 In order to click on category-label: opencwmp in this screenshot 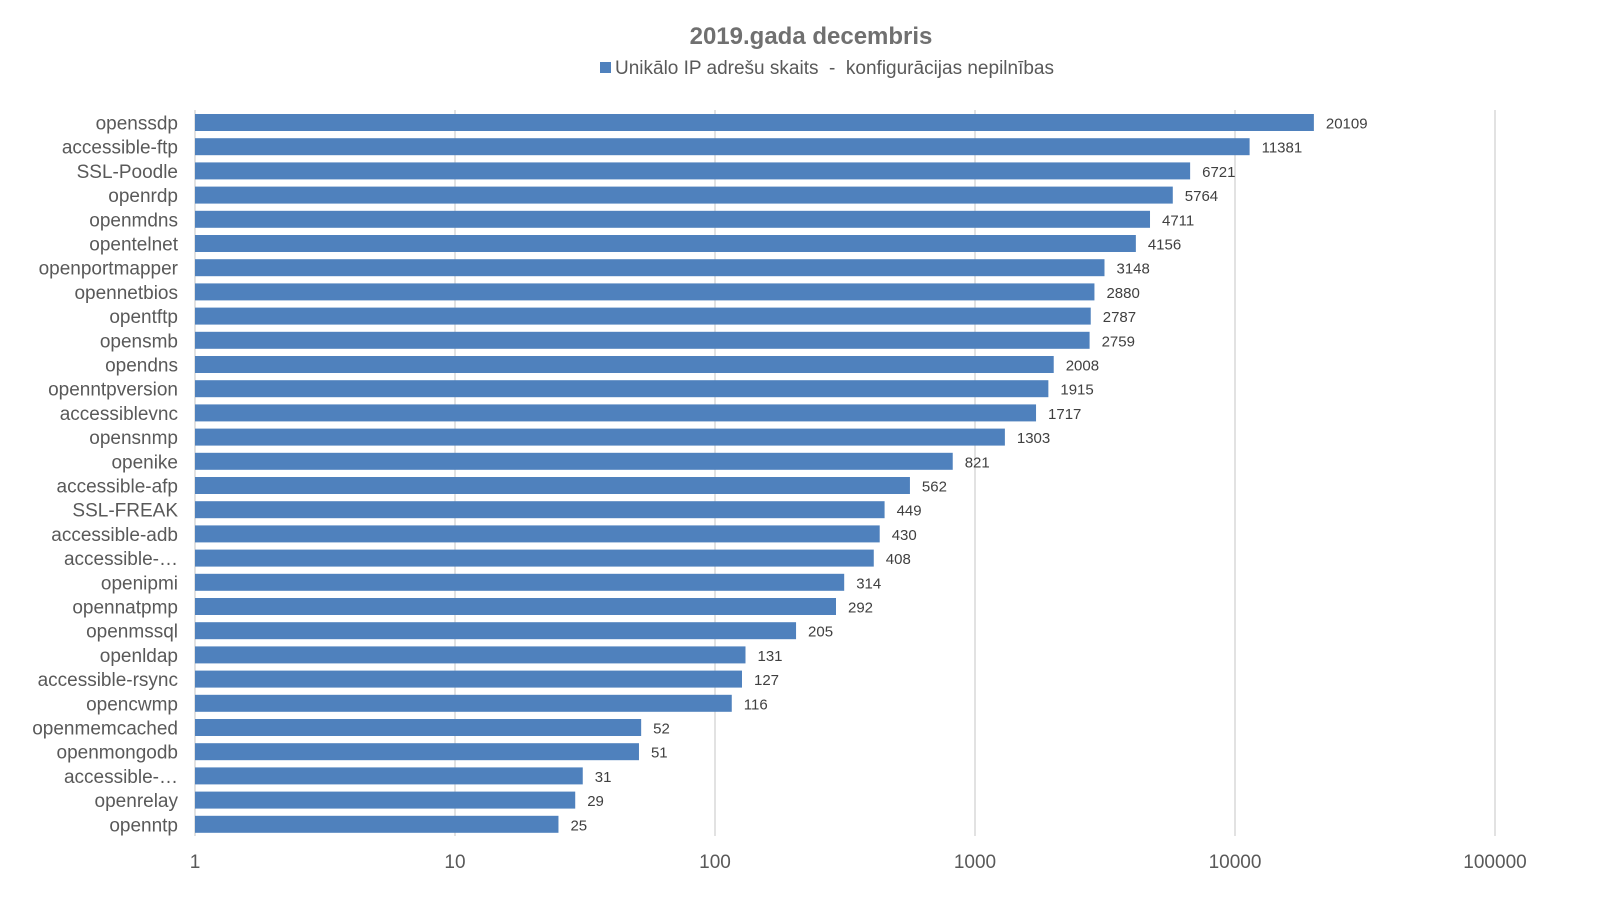, I will do `click(132, 704)`.